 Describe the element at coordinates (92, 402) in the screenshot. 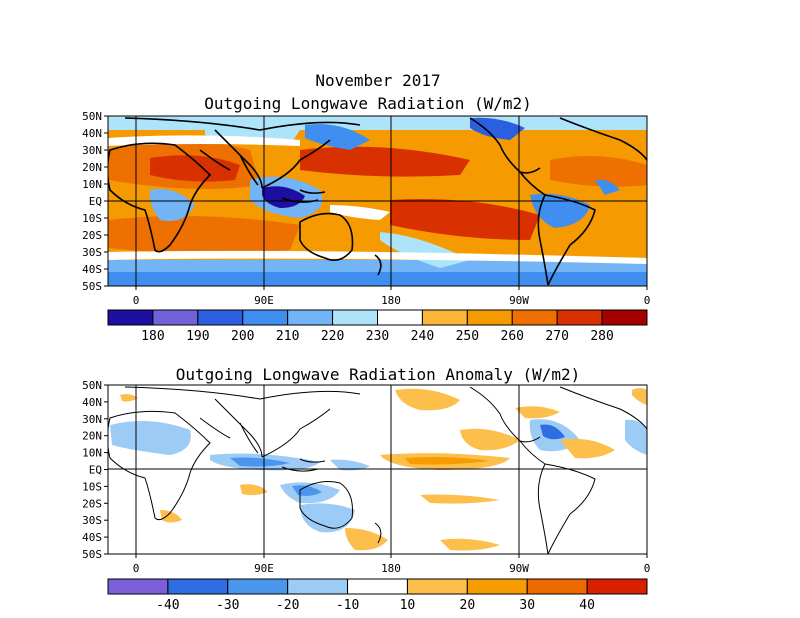

I see `anomaly-lat-label: 40N` at that location.